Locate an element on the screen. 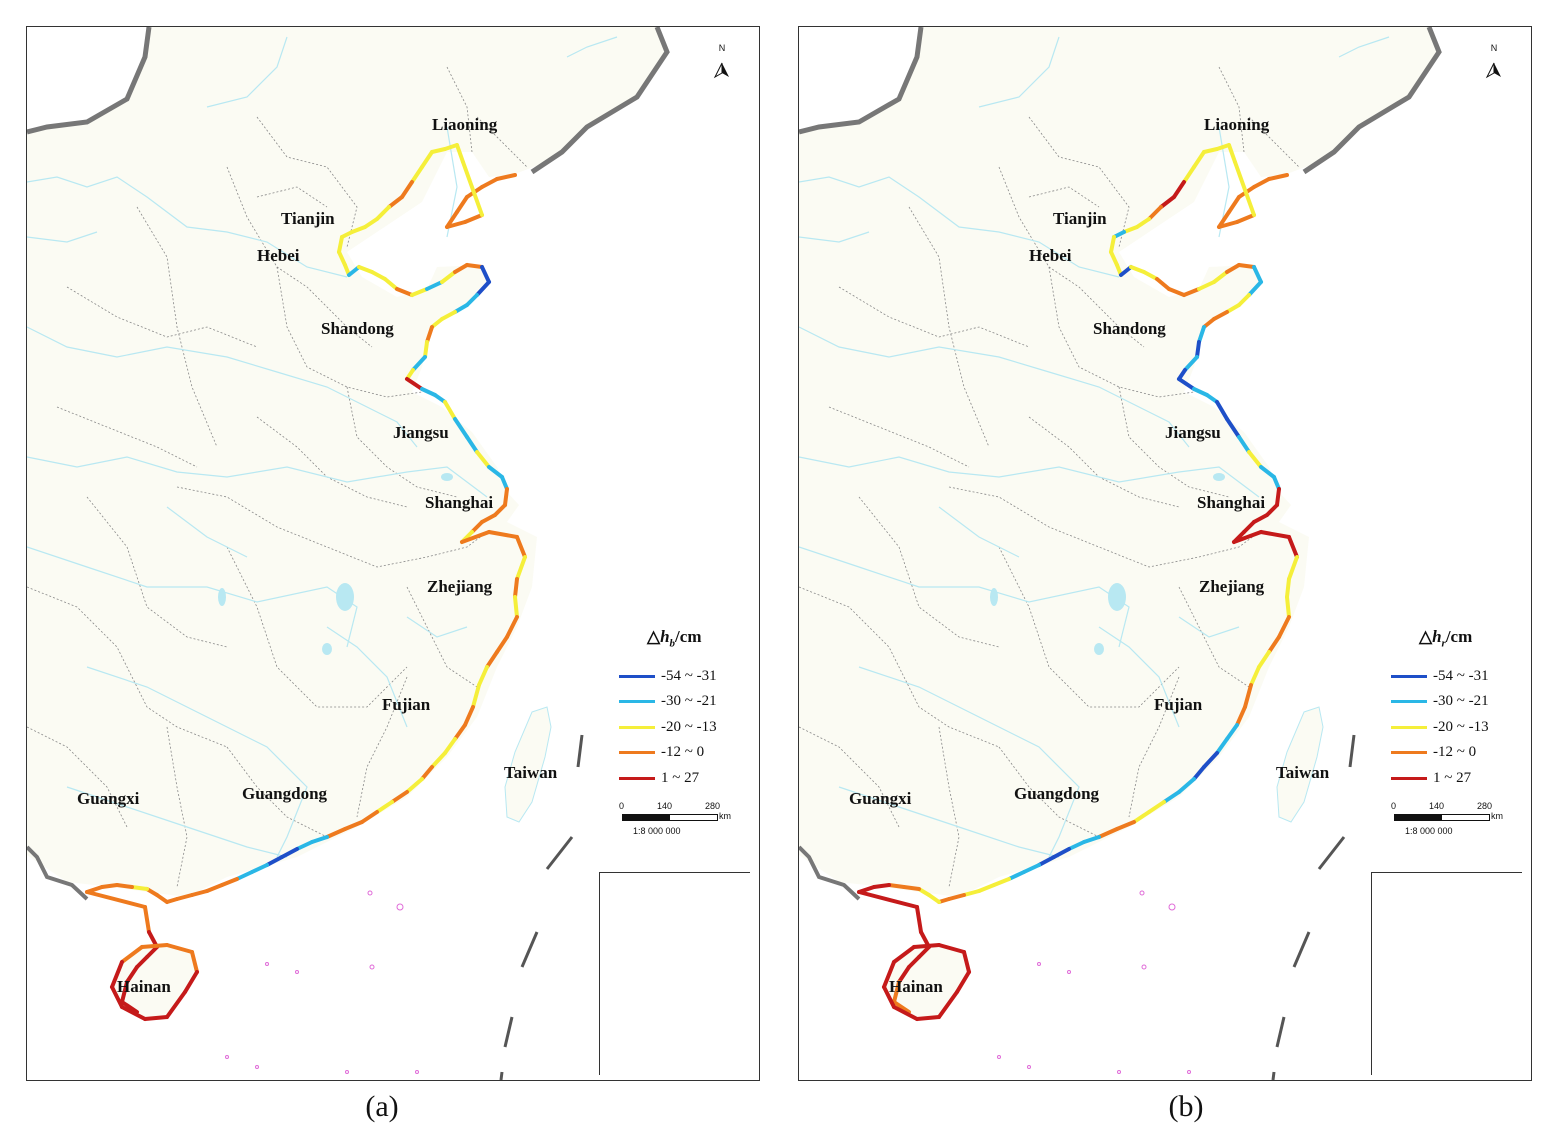 The width and height of the screenshot is (1546, 1146). legend-item: -12 ~ 0 is located at coordinates (1451, 753).